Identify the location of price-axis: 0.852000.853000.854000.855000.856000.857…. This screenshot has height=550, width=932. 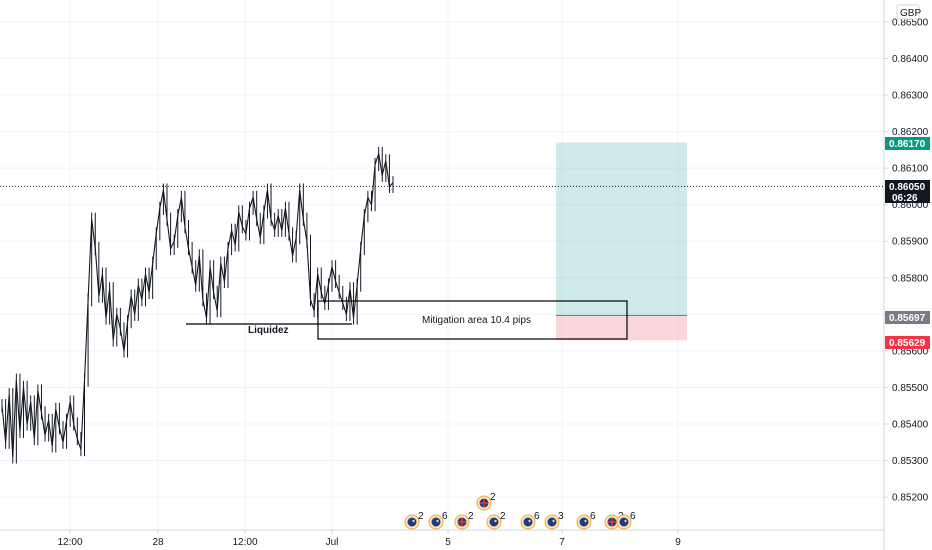
(906, 260).